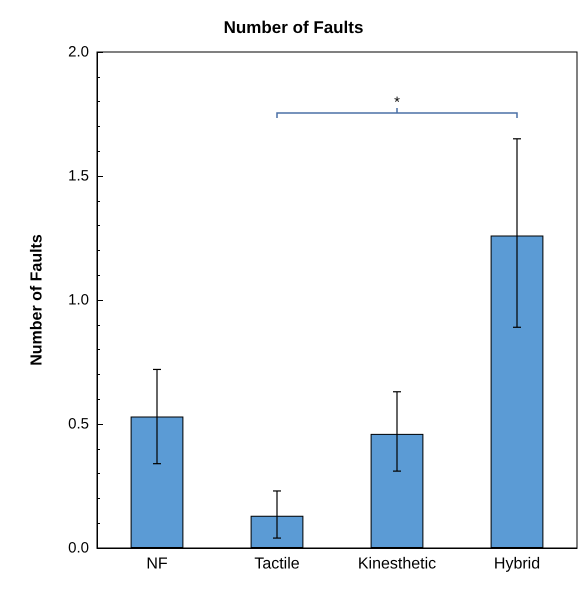 The width and height of the screenshot is (587, 592). I want to click on y-tick-label: 2.0, so click(78, 52).